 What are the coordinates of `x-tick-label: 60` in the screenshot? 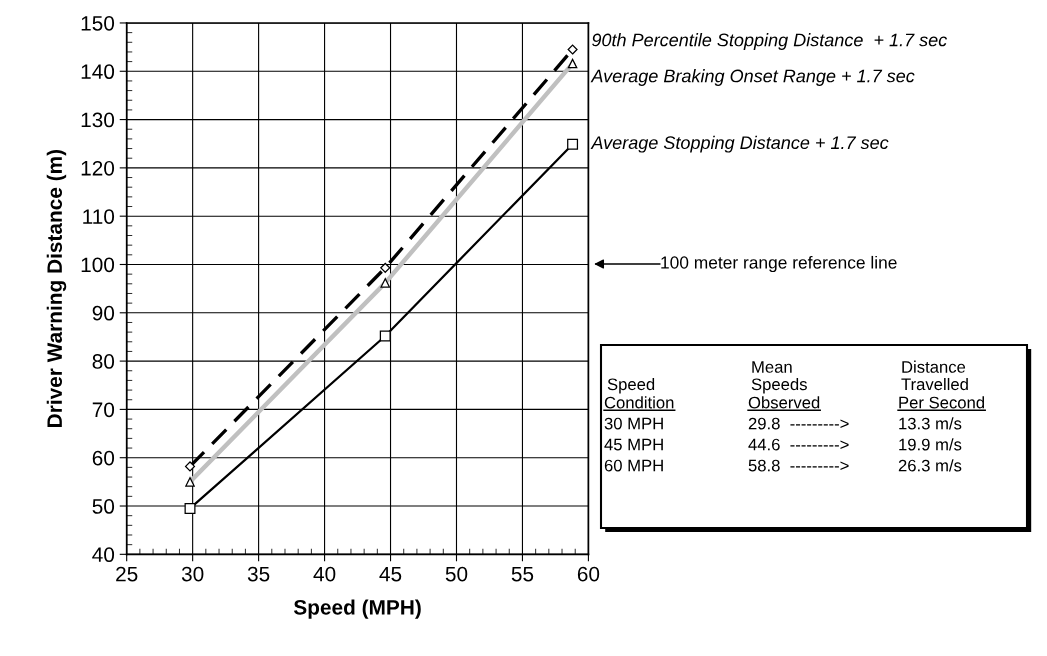 It's located at (588, 574).